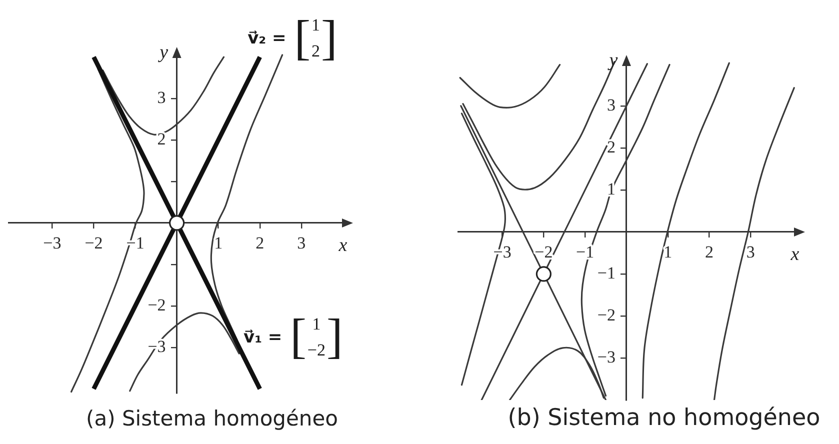  I want to click on text: (b) Sistema no homogéneo, so click(664, 417).